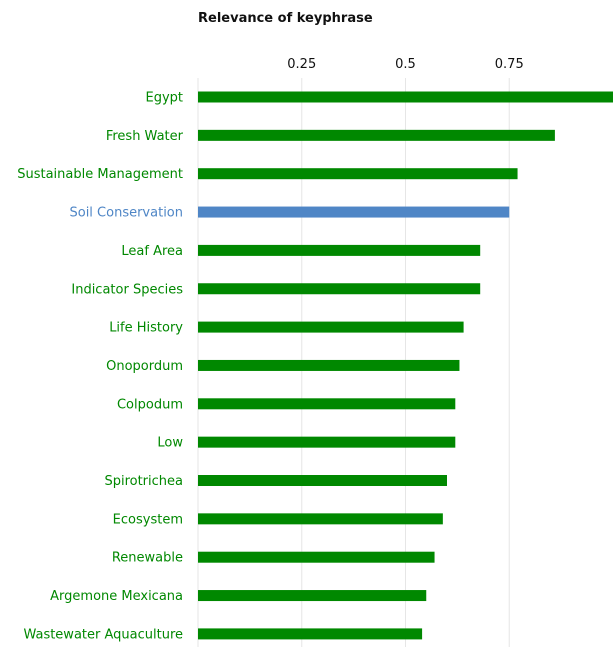 The image size is (613, 647). Describe the element at coordinates (147, 558) in the screenshot. I see `category-label: Renewable` at that location.